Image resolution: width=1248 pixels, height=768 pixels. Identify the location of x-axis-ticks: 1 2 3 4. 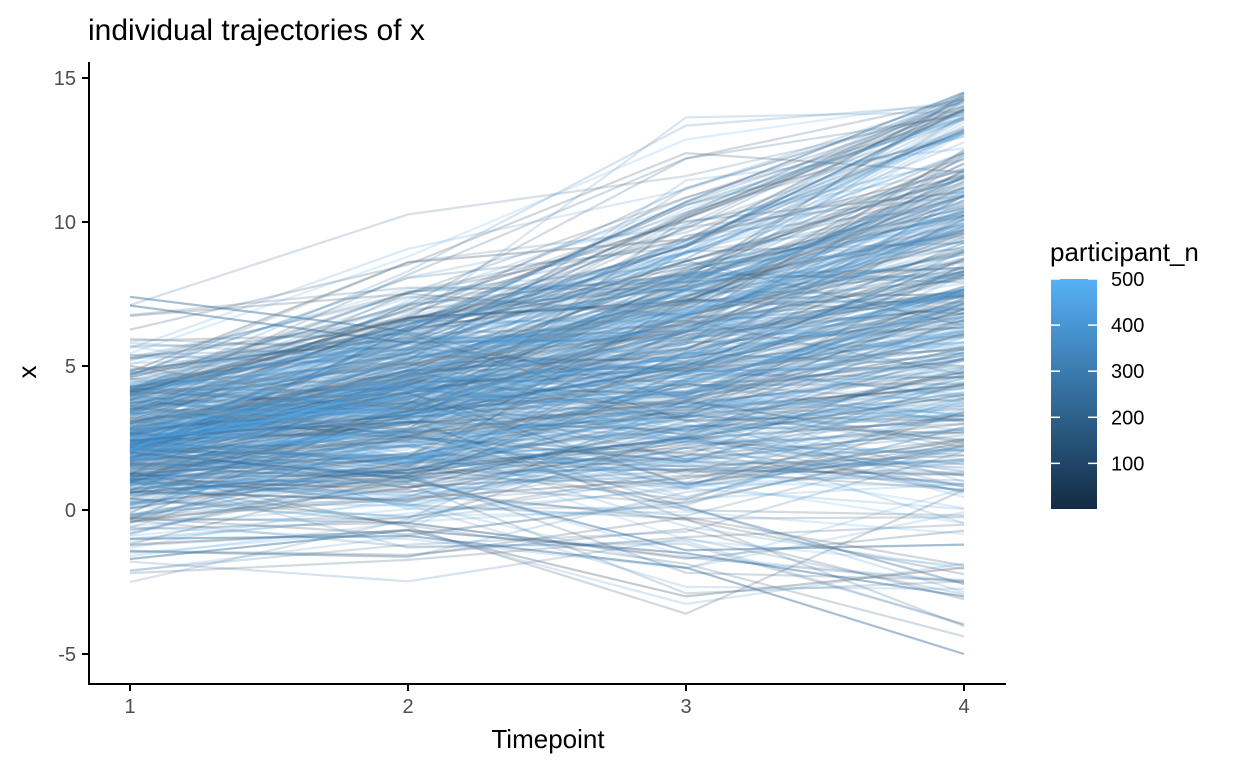
(547, 701).